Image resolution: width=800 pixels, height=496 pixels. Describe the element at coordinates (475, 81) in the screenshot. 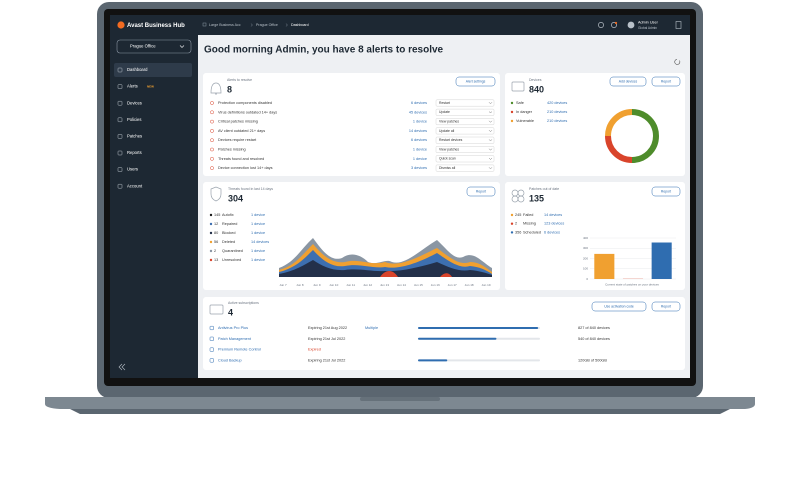

I see `alert-settings-button` at that location.